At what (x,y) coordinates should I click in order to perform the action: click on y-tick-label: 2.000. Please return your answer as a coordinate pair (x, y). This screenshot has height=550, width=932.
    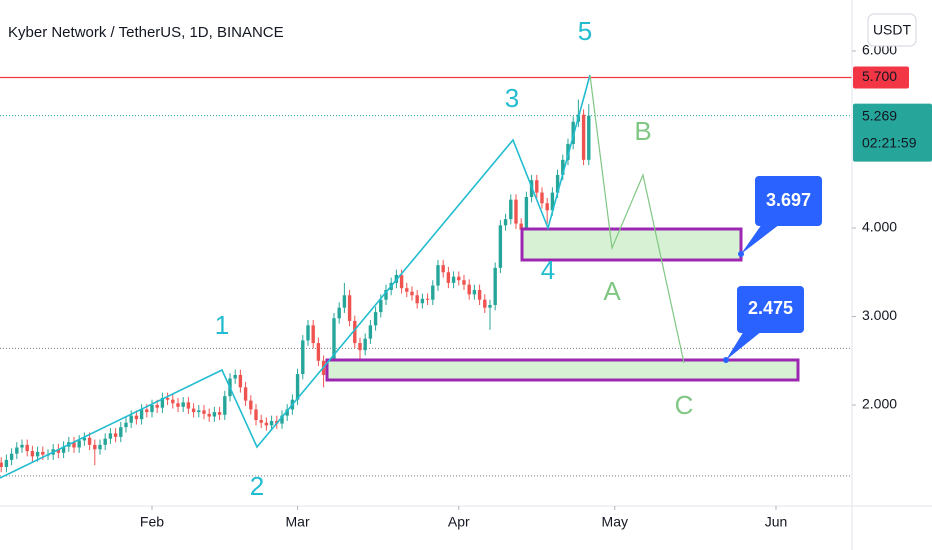
    Looking at the image, I should click on (879, 404).